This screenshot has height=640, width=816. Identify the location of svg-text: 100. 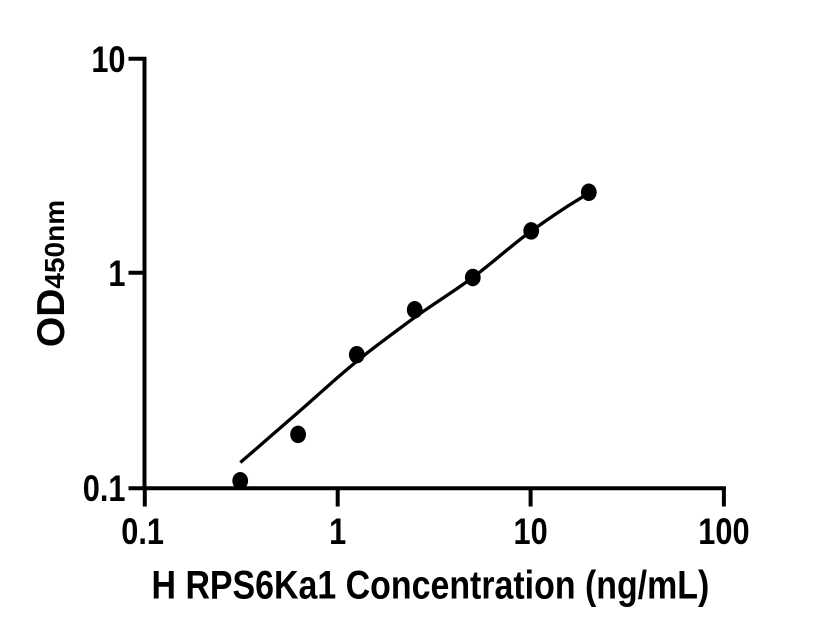
(723, 531).